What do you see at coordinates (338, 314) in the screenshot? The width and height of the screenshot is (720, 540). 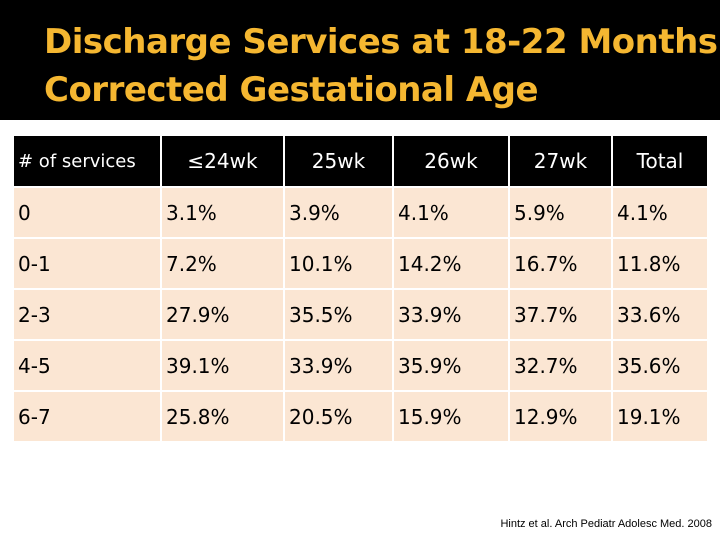 I see `table-cell: 35.5%` at bounding box center [338, 314].